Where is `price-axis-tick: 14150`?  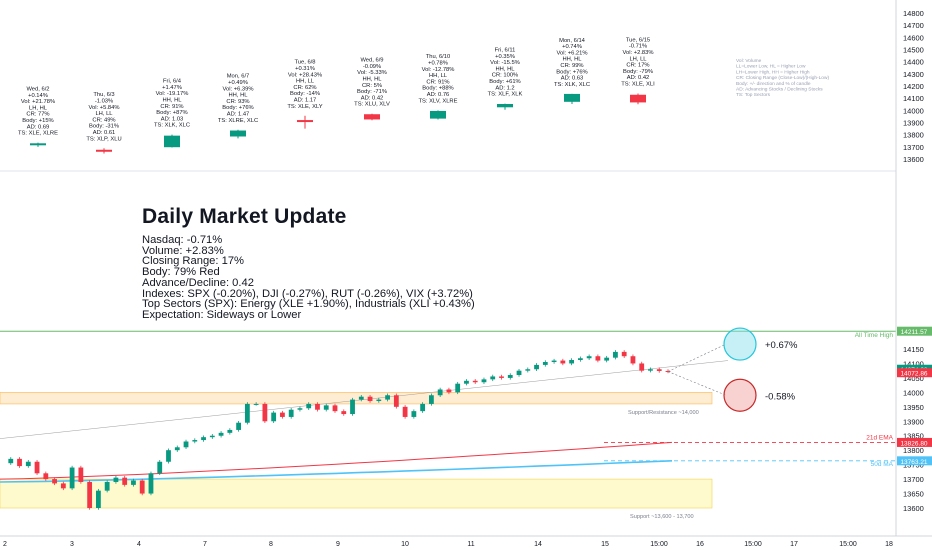 price-axis-tick: 14150 is located at coordinates (913, 349).